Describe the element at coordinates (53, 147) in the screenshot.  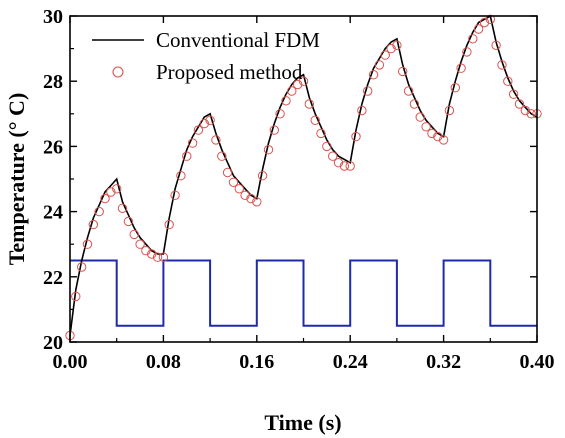
I see `y-tick-label: 26` at that location.